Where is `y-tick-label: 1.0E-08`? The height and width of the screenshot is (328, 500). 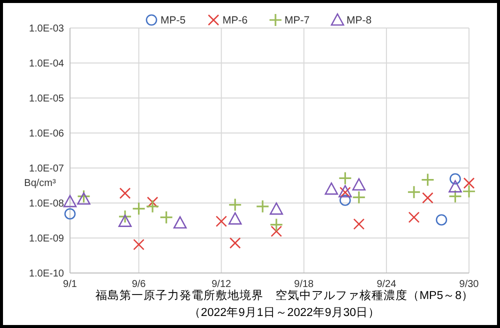
y-tick-label: 1.0E-08 is located at coordinates (46, 204).